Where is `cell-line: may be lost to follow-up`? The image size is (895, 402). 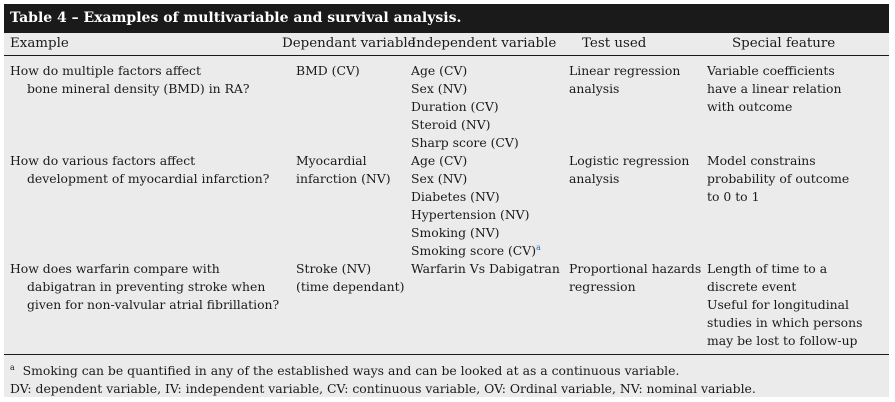
cell-line: may be lost to follow-up is located at coordinates (782, 340).